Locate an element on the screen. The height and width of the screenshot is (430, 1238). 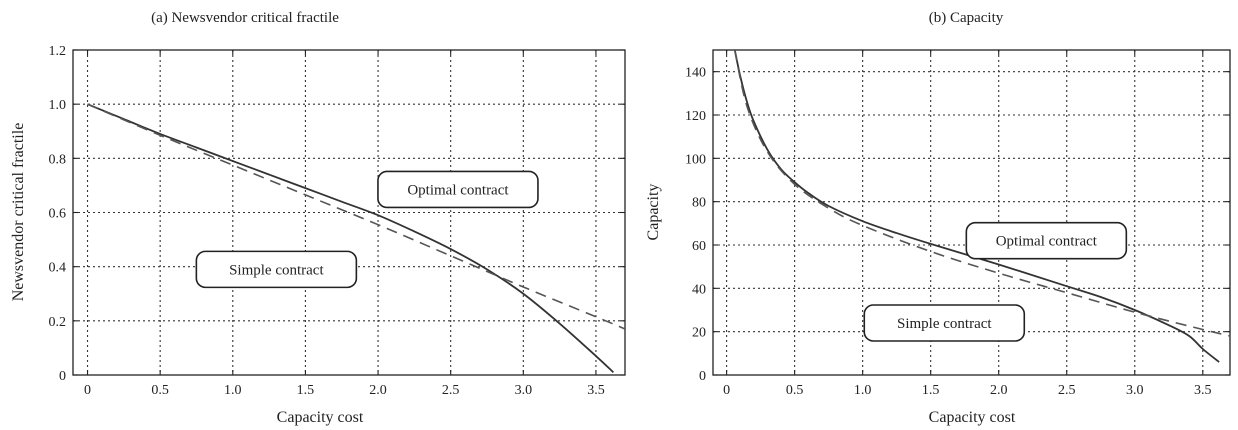
y-tick-labels: 0 20 40 60 80 100 120 140 is located at coordinates (695, 225).